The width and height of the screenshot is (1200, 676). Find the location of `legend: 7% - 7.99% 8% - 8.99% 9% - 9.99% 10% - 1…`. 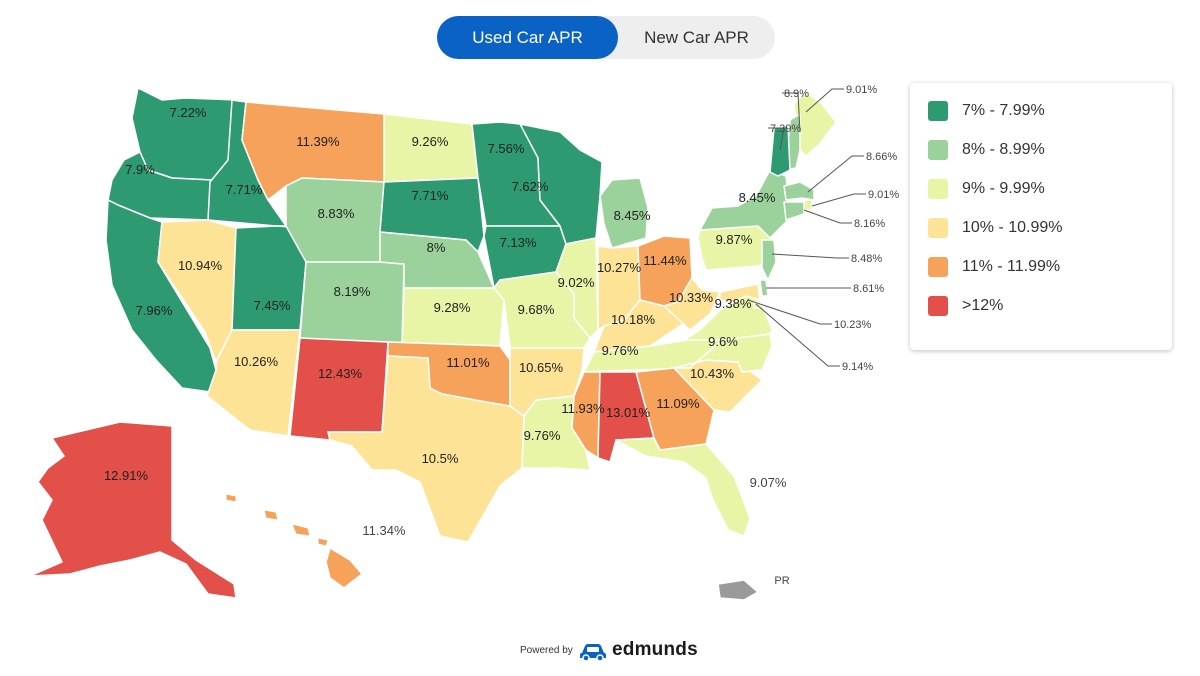

legend: 7% - 7.99% 8% - 8.99% 9% - 9.99% 10% - 1… is located at coordinates (1041, 216).